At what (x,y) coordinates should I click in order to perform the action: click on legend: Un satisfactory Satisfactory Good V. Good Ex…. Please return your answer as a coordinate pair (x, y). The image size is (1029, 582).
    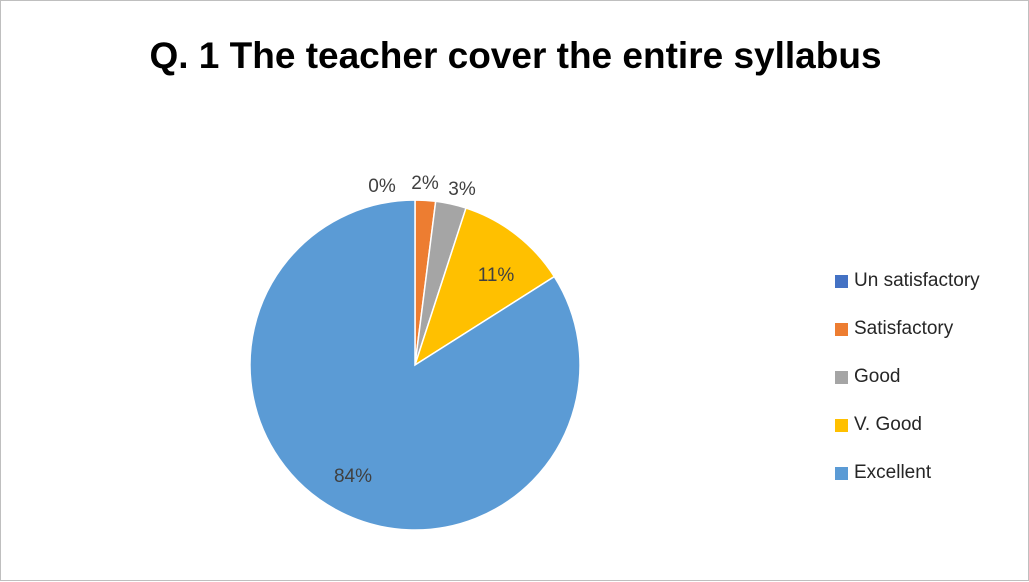
    Looking at the image, I should click on (907, 377).